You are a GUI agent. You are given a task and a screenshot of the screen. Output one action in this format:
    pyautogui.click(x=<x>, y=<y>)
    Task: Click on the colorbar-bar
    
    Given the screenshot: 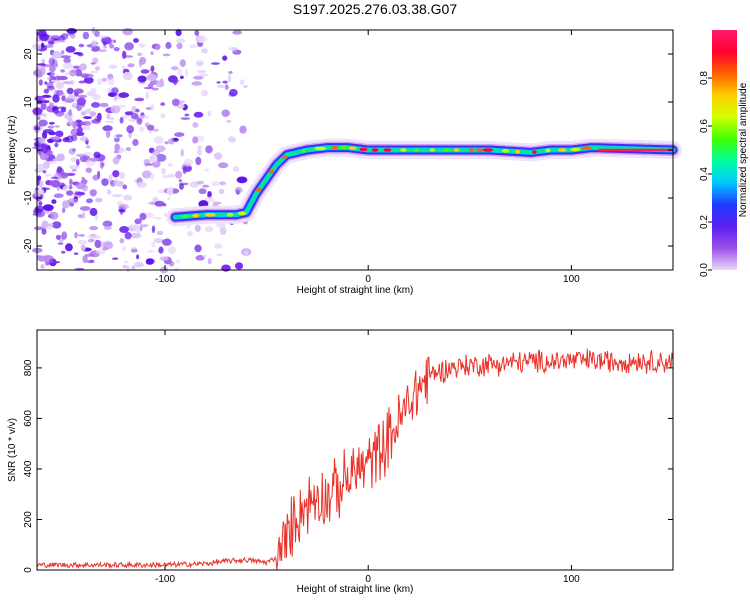 What is the action you would take?
    pyautogui.click(x=724, y=150)
    